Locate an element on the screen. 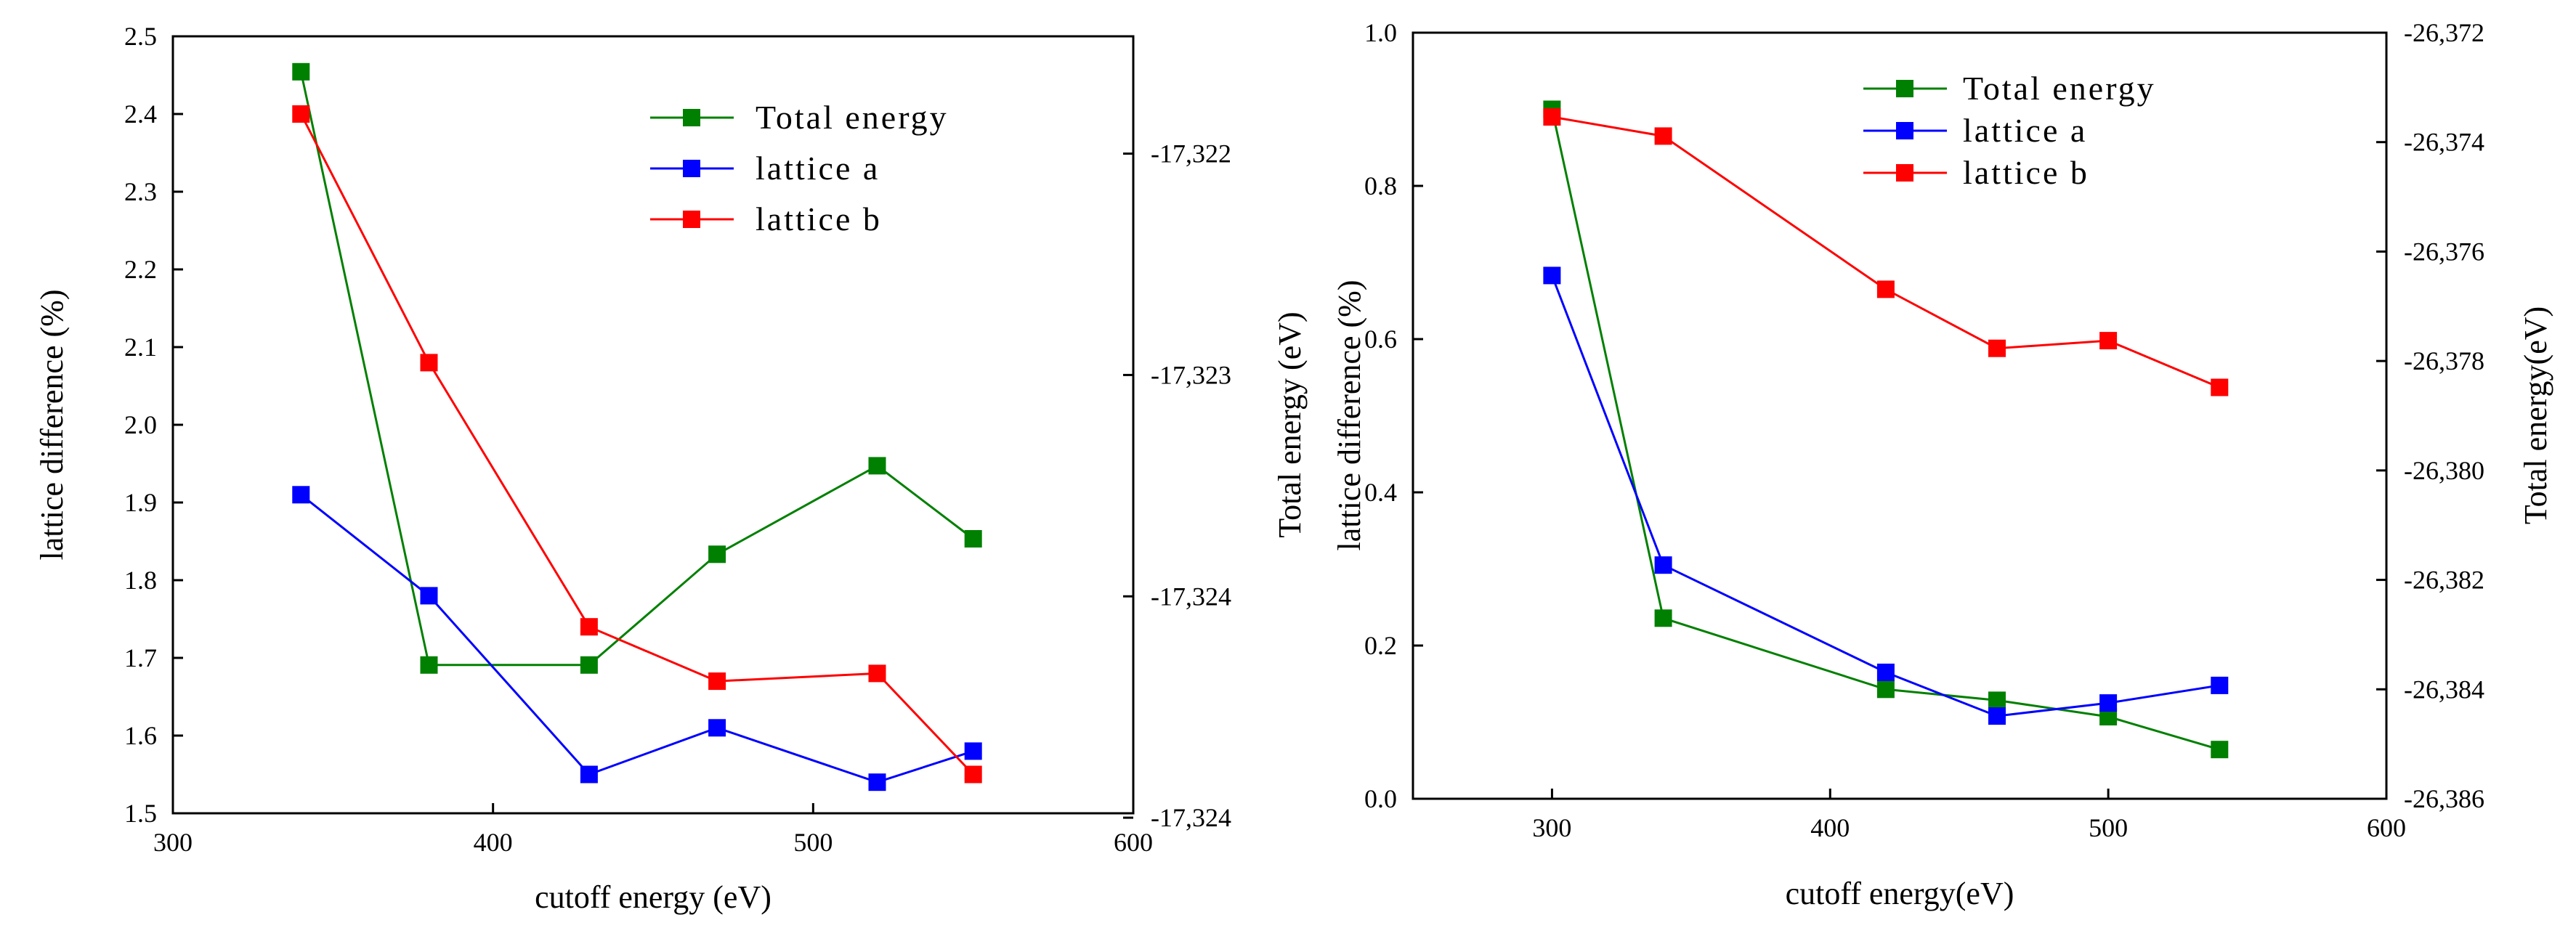 Image resolution: width=2576 pixels, height=936 pixels. y2-tick-label: -26,374 is located at coordinates (2444, 142).